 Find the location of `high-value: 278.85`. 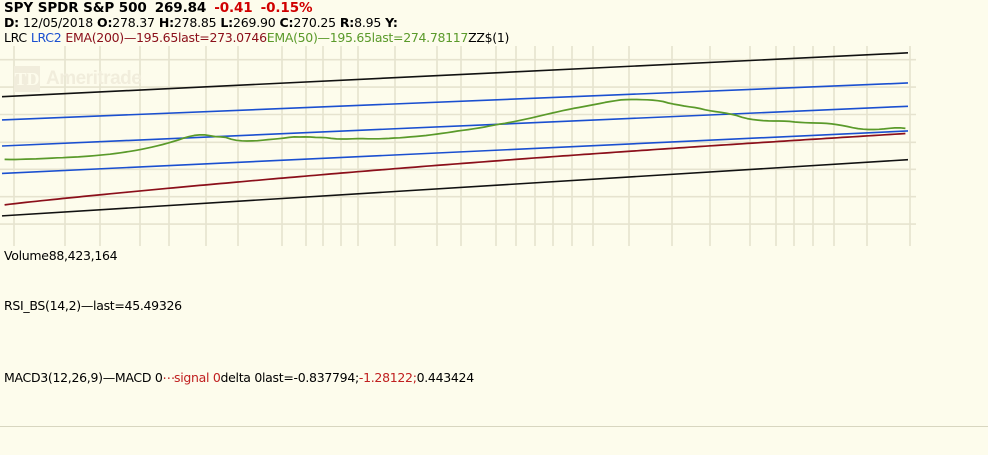

high-value: 278.85 is located at coordinates (195, 22).